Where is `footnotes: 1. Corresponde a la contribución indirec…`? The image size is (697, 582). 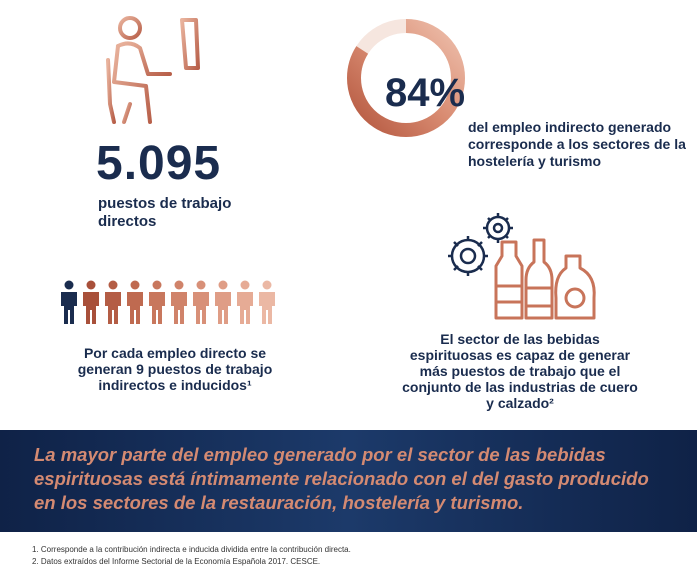 footnotes: 1. Corresponde a la contribución indirec… is located at coordinates (191, 556).